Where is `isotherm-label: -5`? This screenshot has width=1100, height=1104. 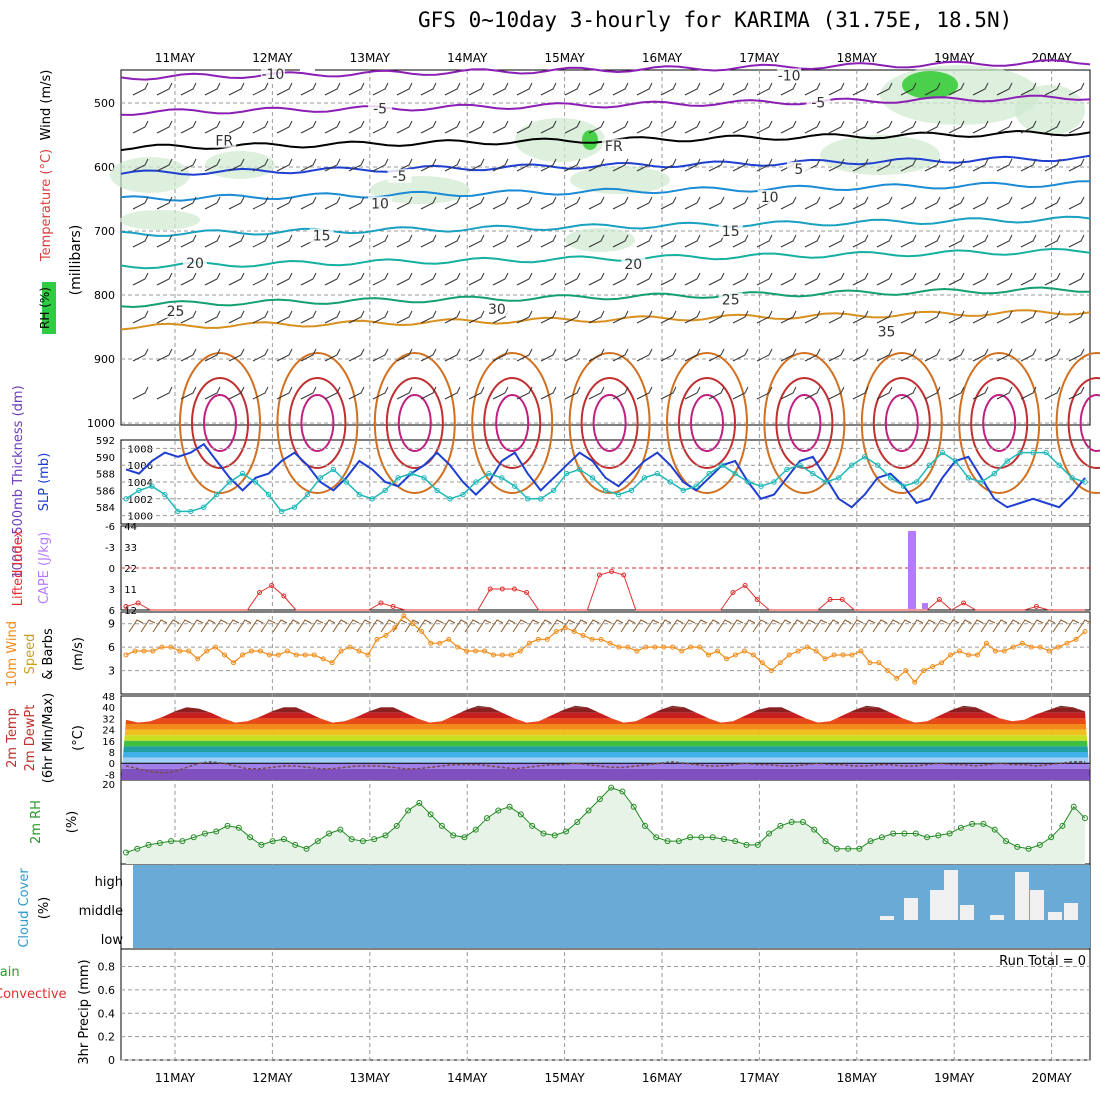 isotherm-label: -5 is located at coordinates (380, 110).